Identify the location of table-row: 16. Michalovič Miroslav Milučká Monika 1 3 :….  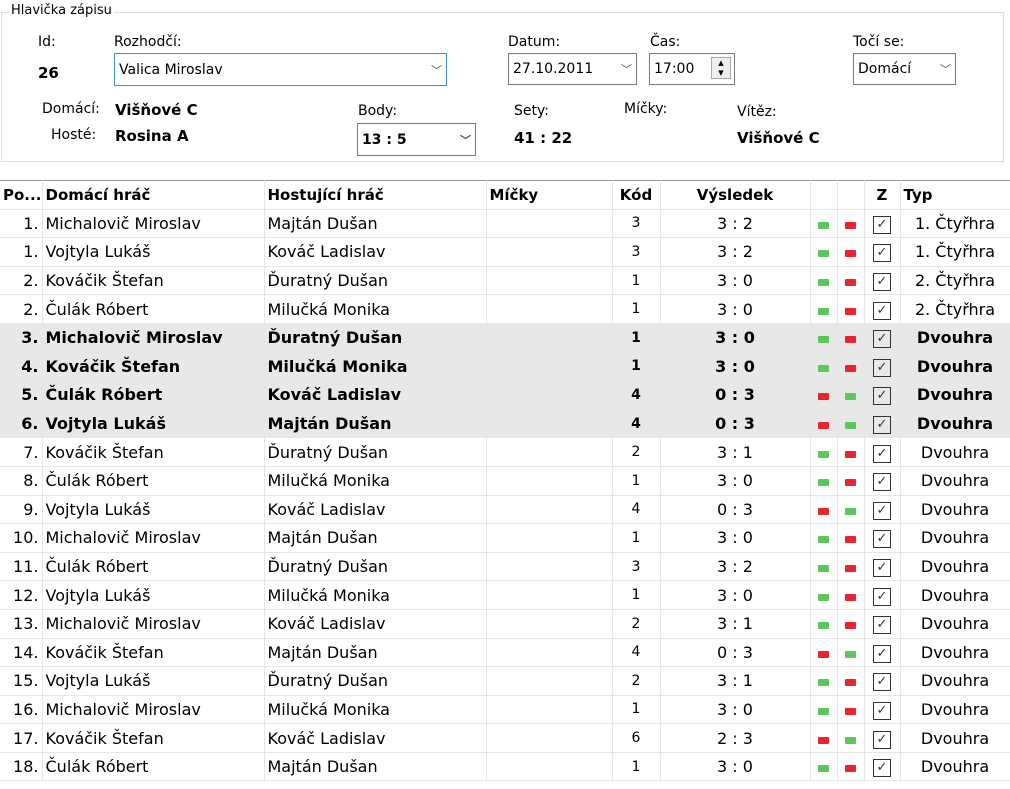
(505, 710).